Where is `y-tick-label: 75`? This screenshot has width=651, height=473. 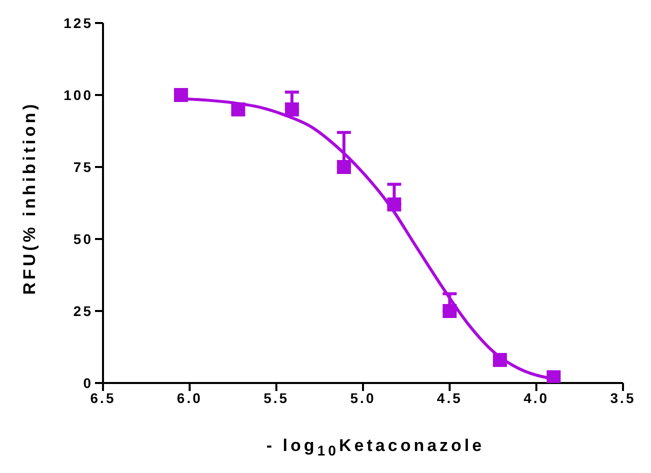
y-tick-label: 75 is located at coordinates (83, 166).